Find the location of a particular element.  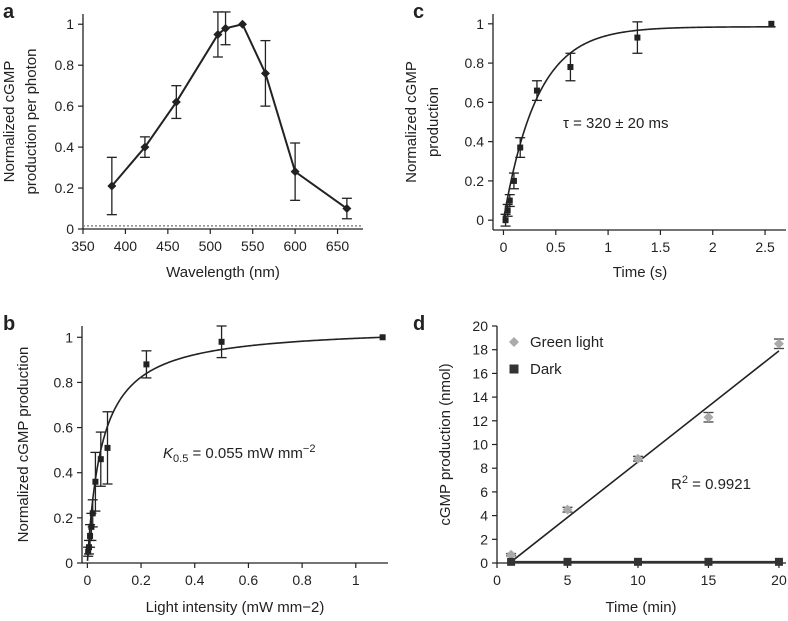

r2-annotation: R2 = 0.9921 is located at coordinates (711, 483).